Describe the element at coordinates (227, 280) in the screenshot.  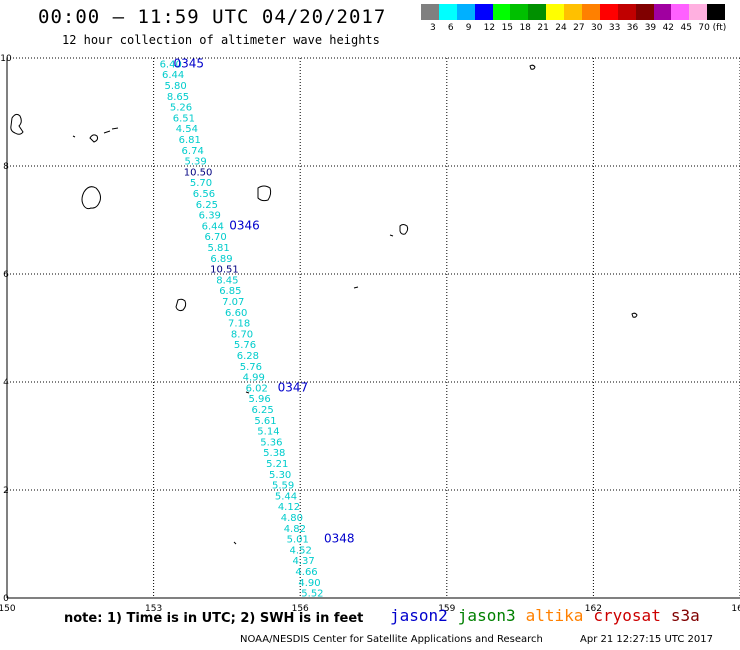
I see `wave-height-label: 8.45` at that location.